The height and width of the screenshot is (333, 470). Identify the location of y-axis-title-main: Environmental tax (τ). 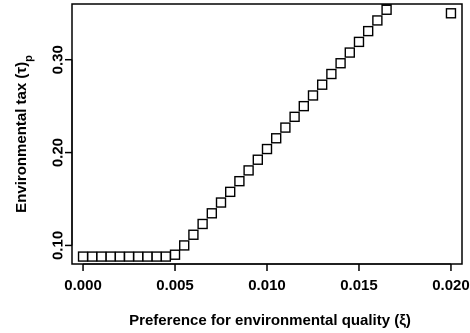
(21, 137).